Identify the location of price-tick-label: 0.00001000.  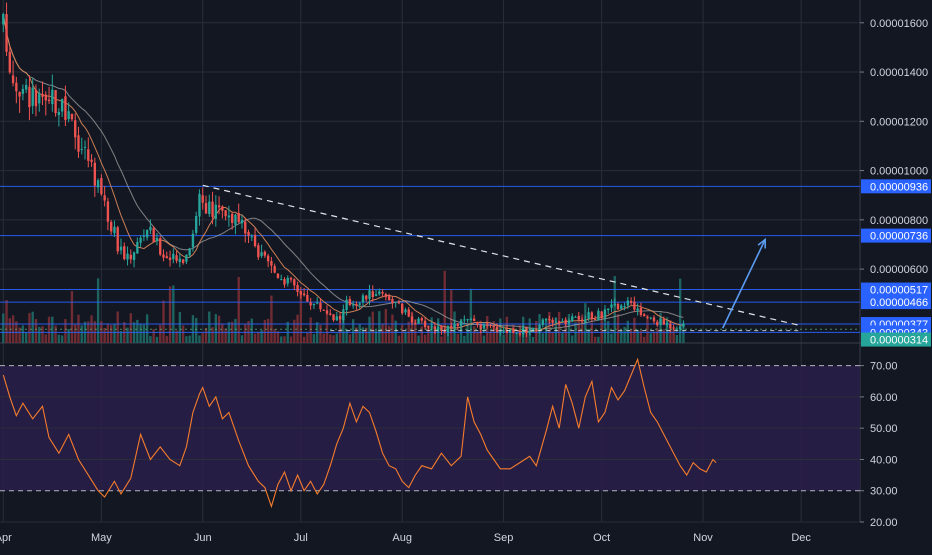
(899, 172).